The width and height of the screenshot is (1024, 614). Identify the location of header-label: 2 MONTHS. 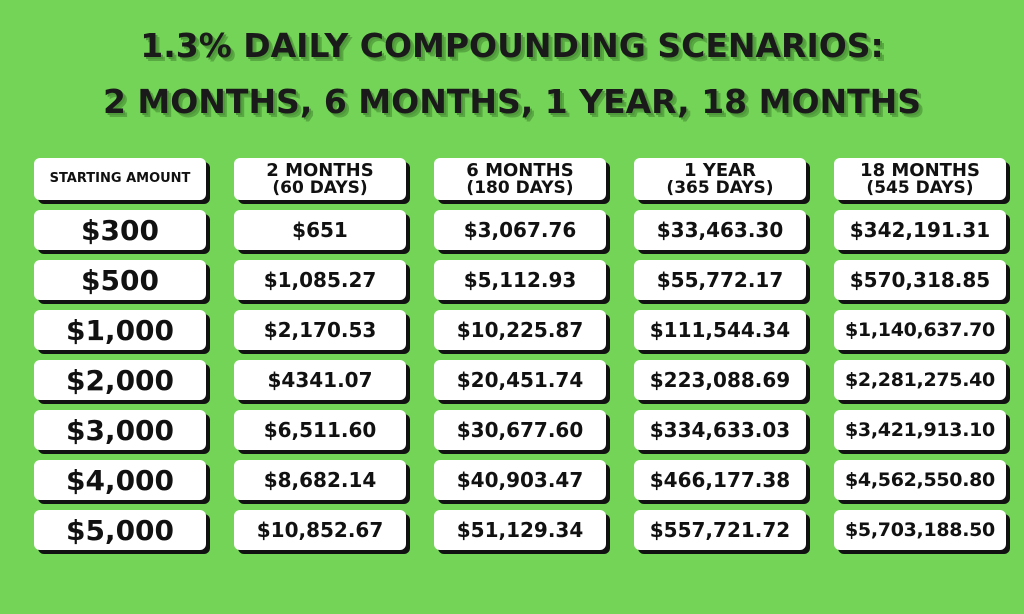
(320, 170).